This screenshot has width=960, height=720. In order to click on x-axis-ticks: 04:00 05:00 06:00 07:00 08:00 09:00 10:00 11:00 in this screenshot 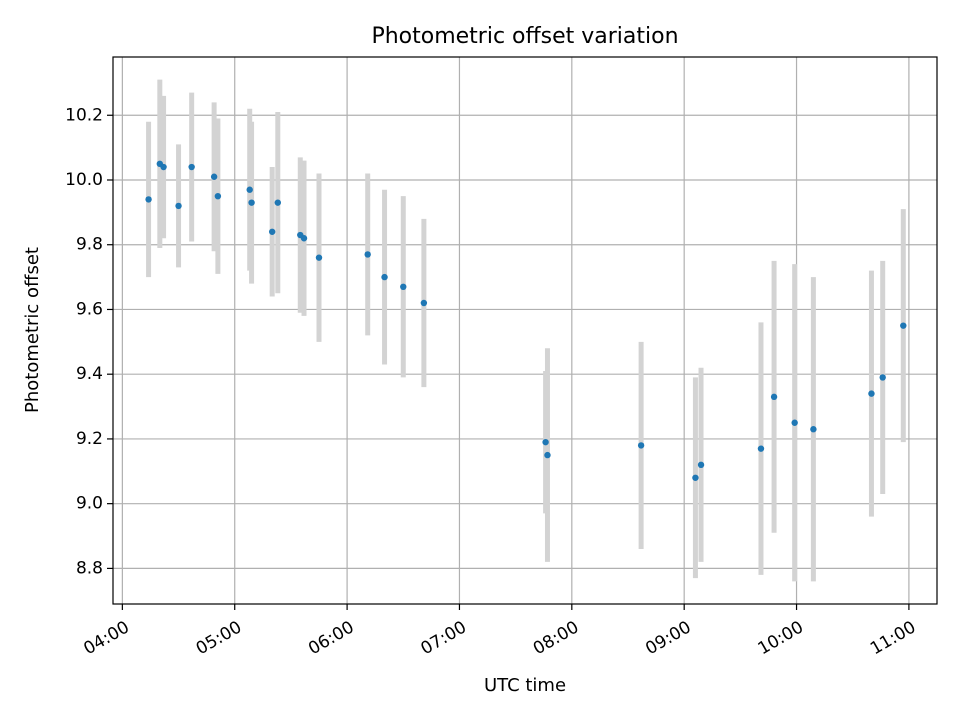, I will do `click(499, 631)`.